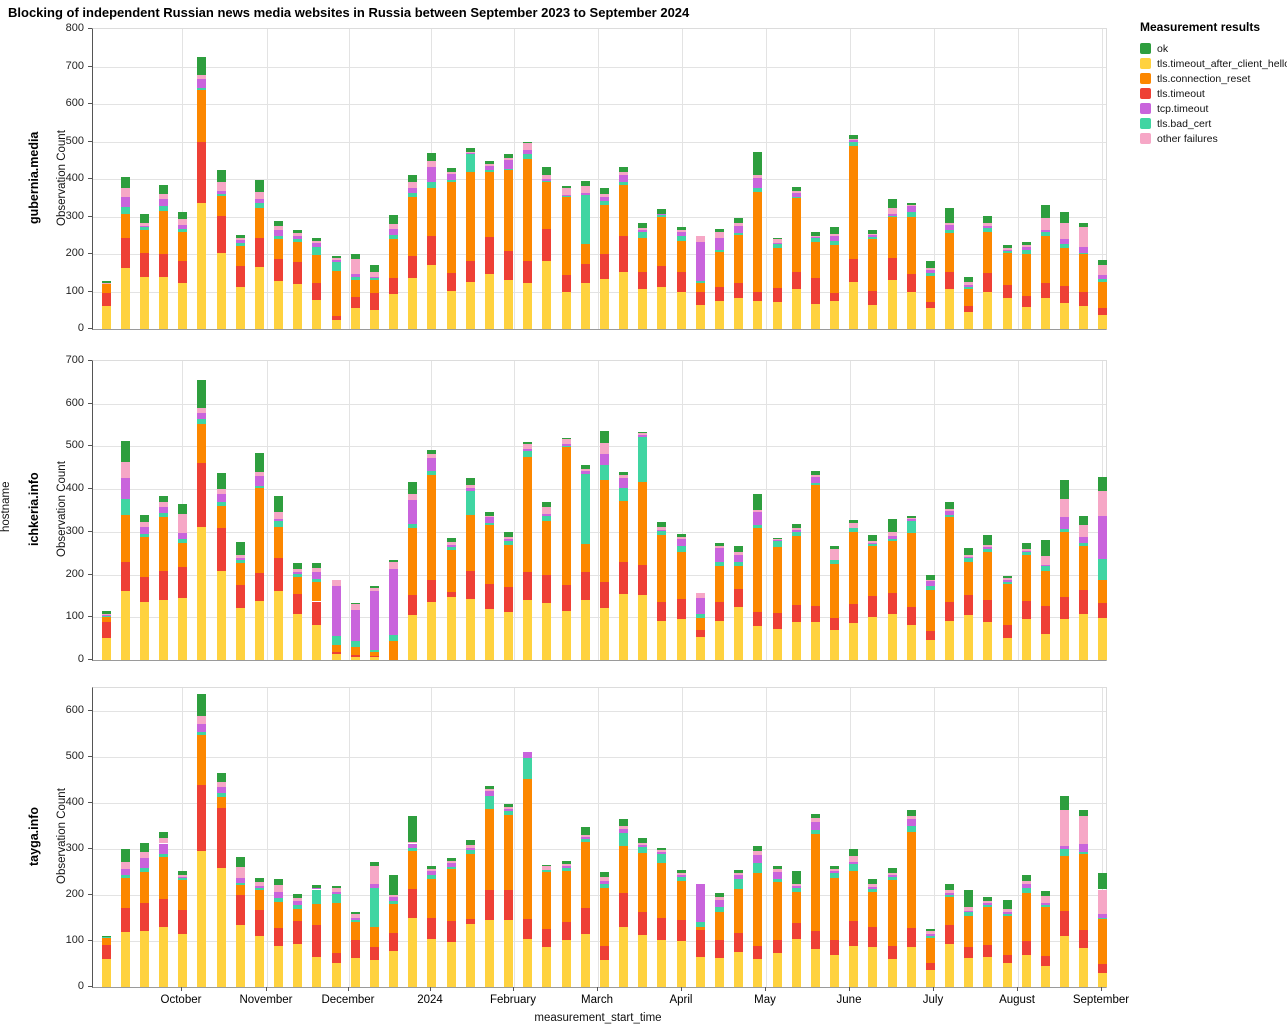 The height and width of the screenshot is (1030, 1287). What do you see at coordinates (74, 140) in the screenshot?
I see `y-tick-label: 500` at bounding box center [74, 140].